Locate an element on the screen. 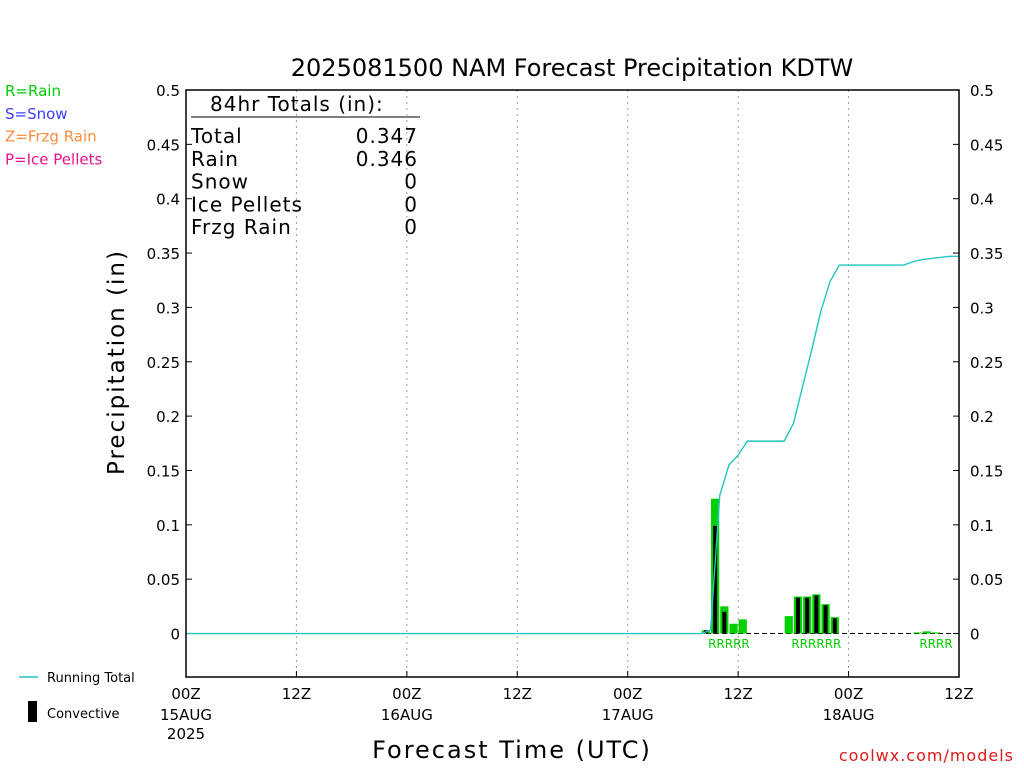  precip-type-label: RRRRRR is located at coordinates (816, 644).